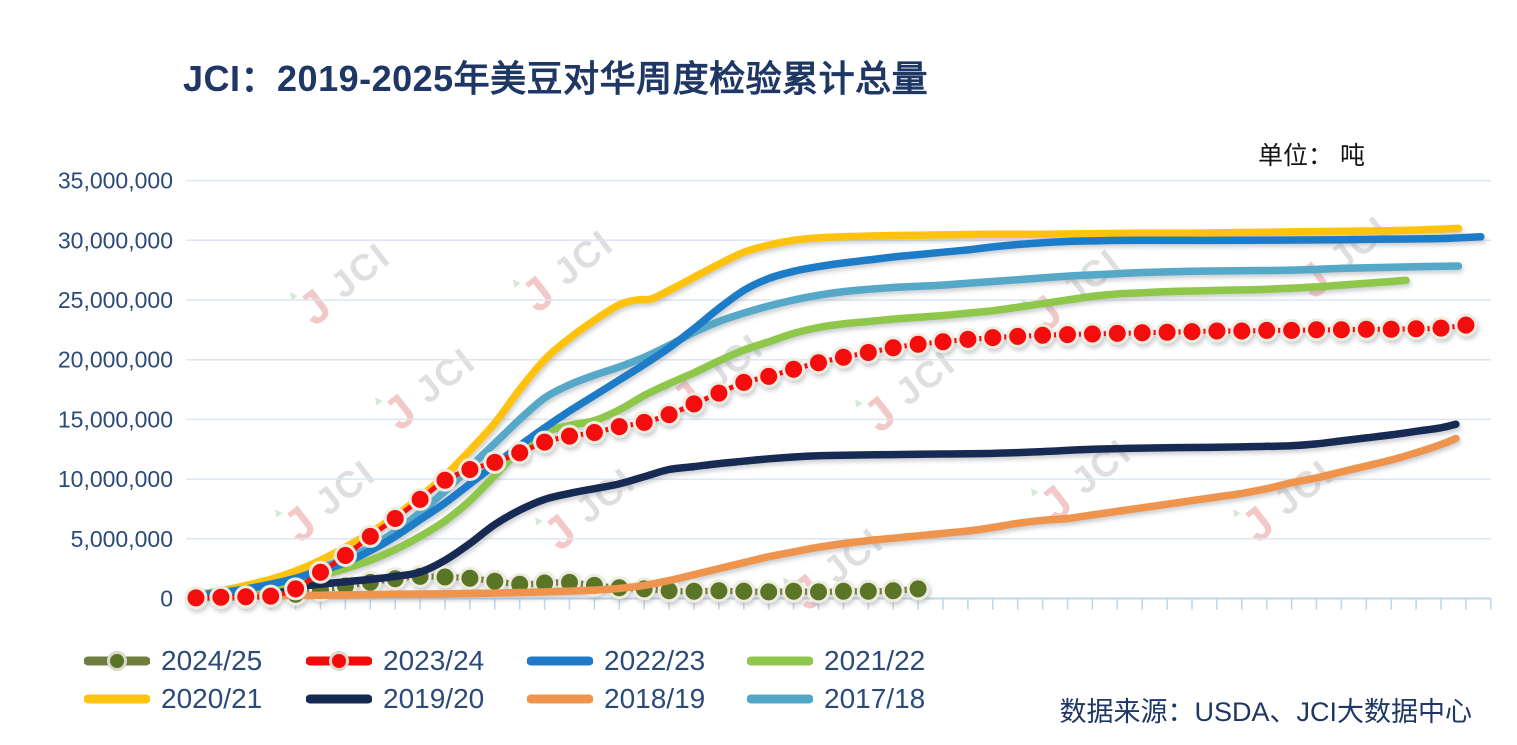 The image size is (1517, 745). I want to click on source-note: 数据来源：USDA、JCI大数据中心, so click(1265, 712).